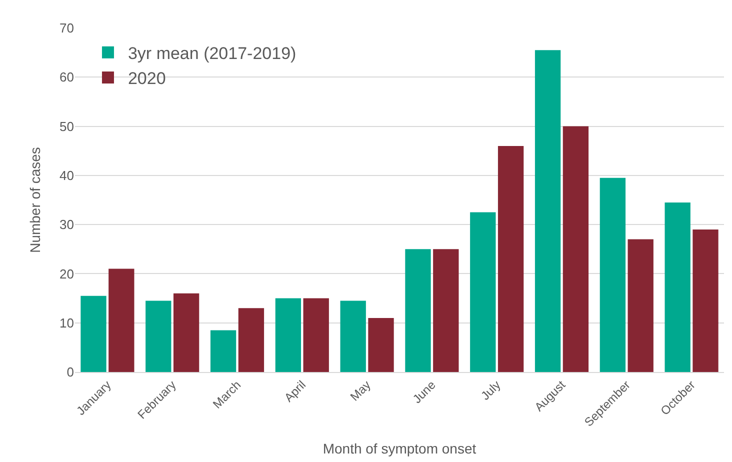 This screenshot has height=462, width=732. I want to click on legend-label: 2020, so click(147, 78).